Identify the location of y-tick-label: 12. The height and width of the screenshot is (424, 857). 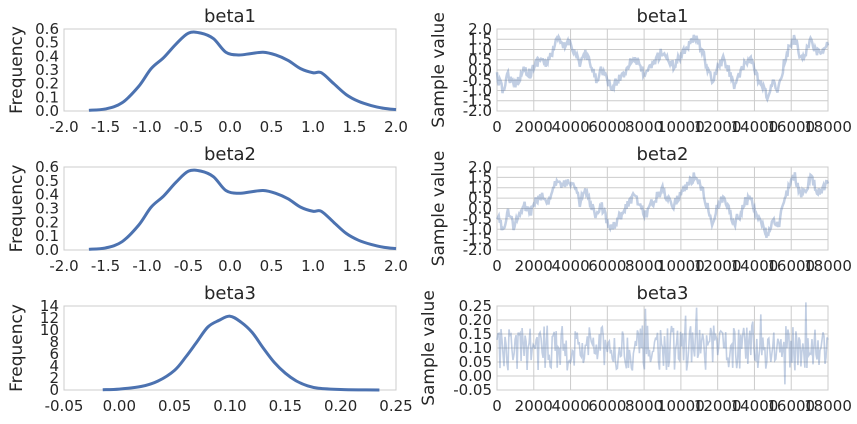
(49, 318).